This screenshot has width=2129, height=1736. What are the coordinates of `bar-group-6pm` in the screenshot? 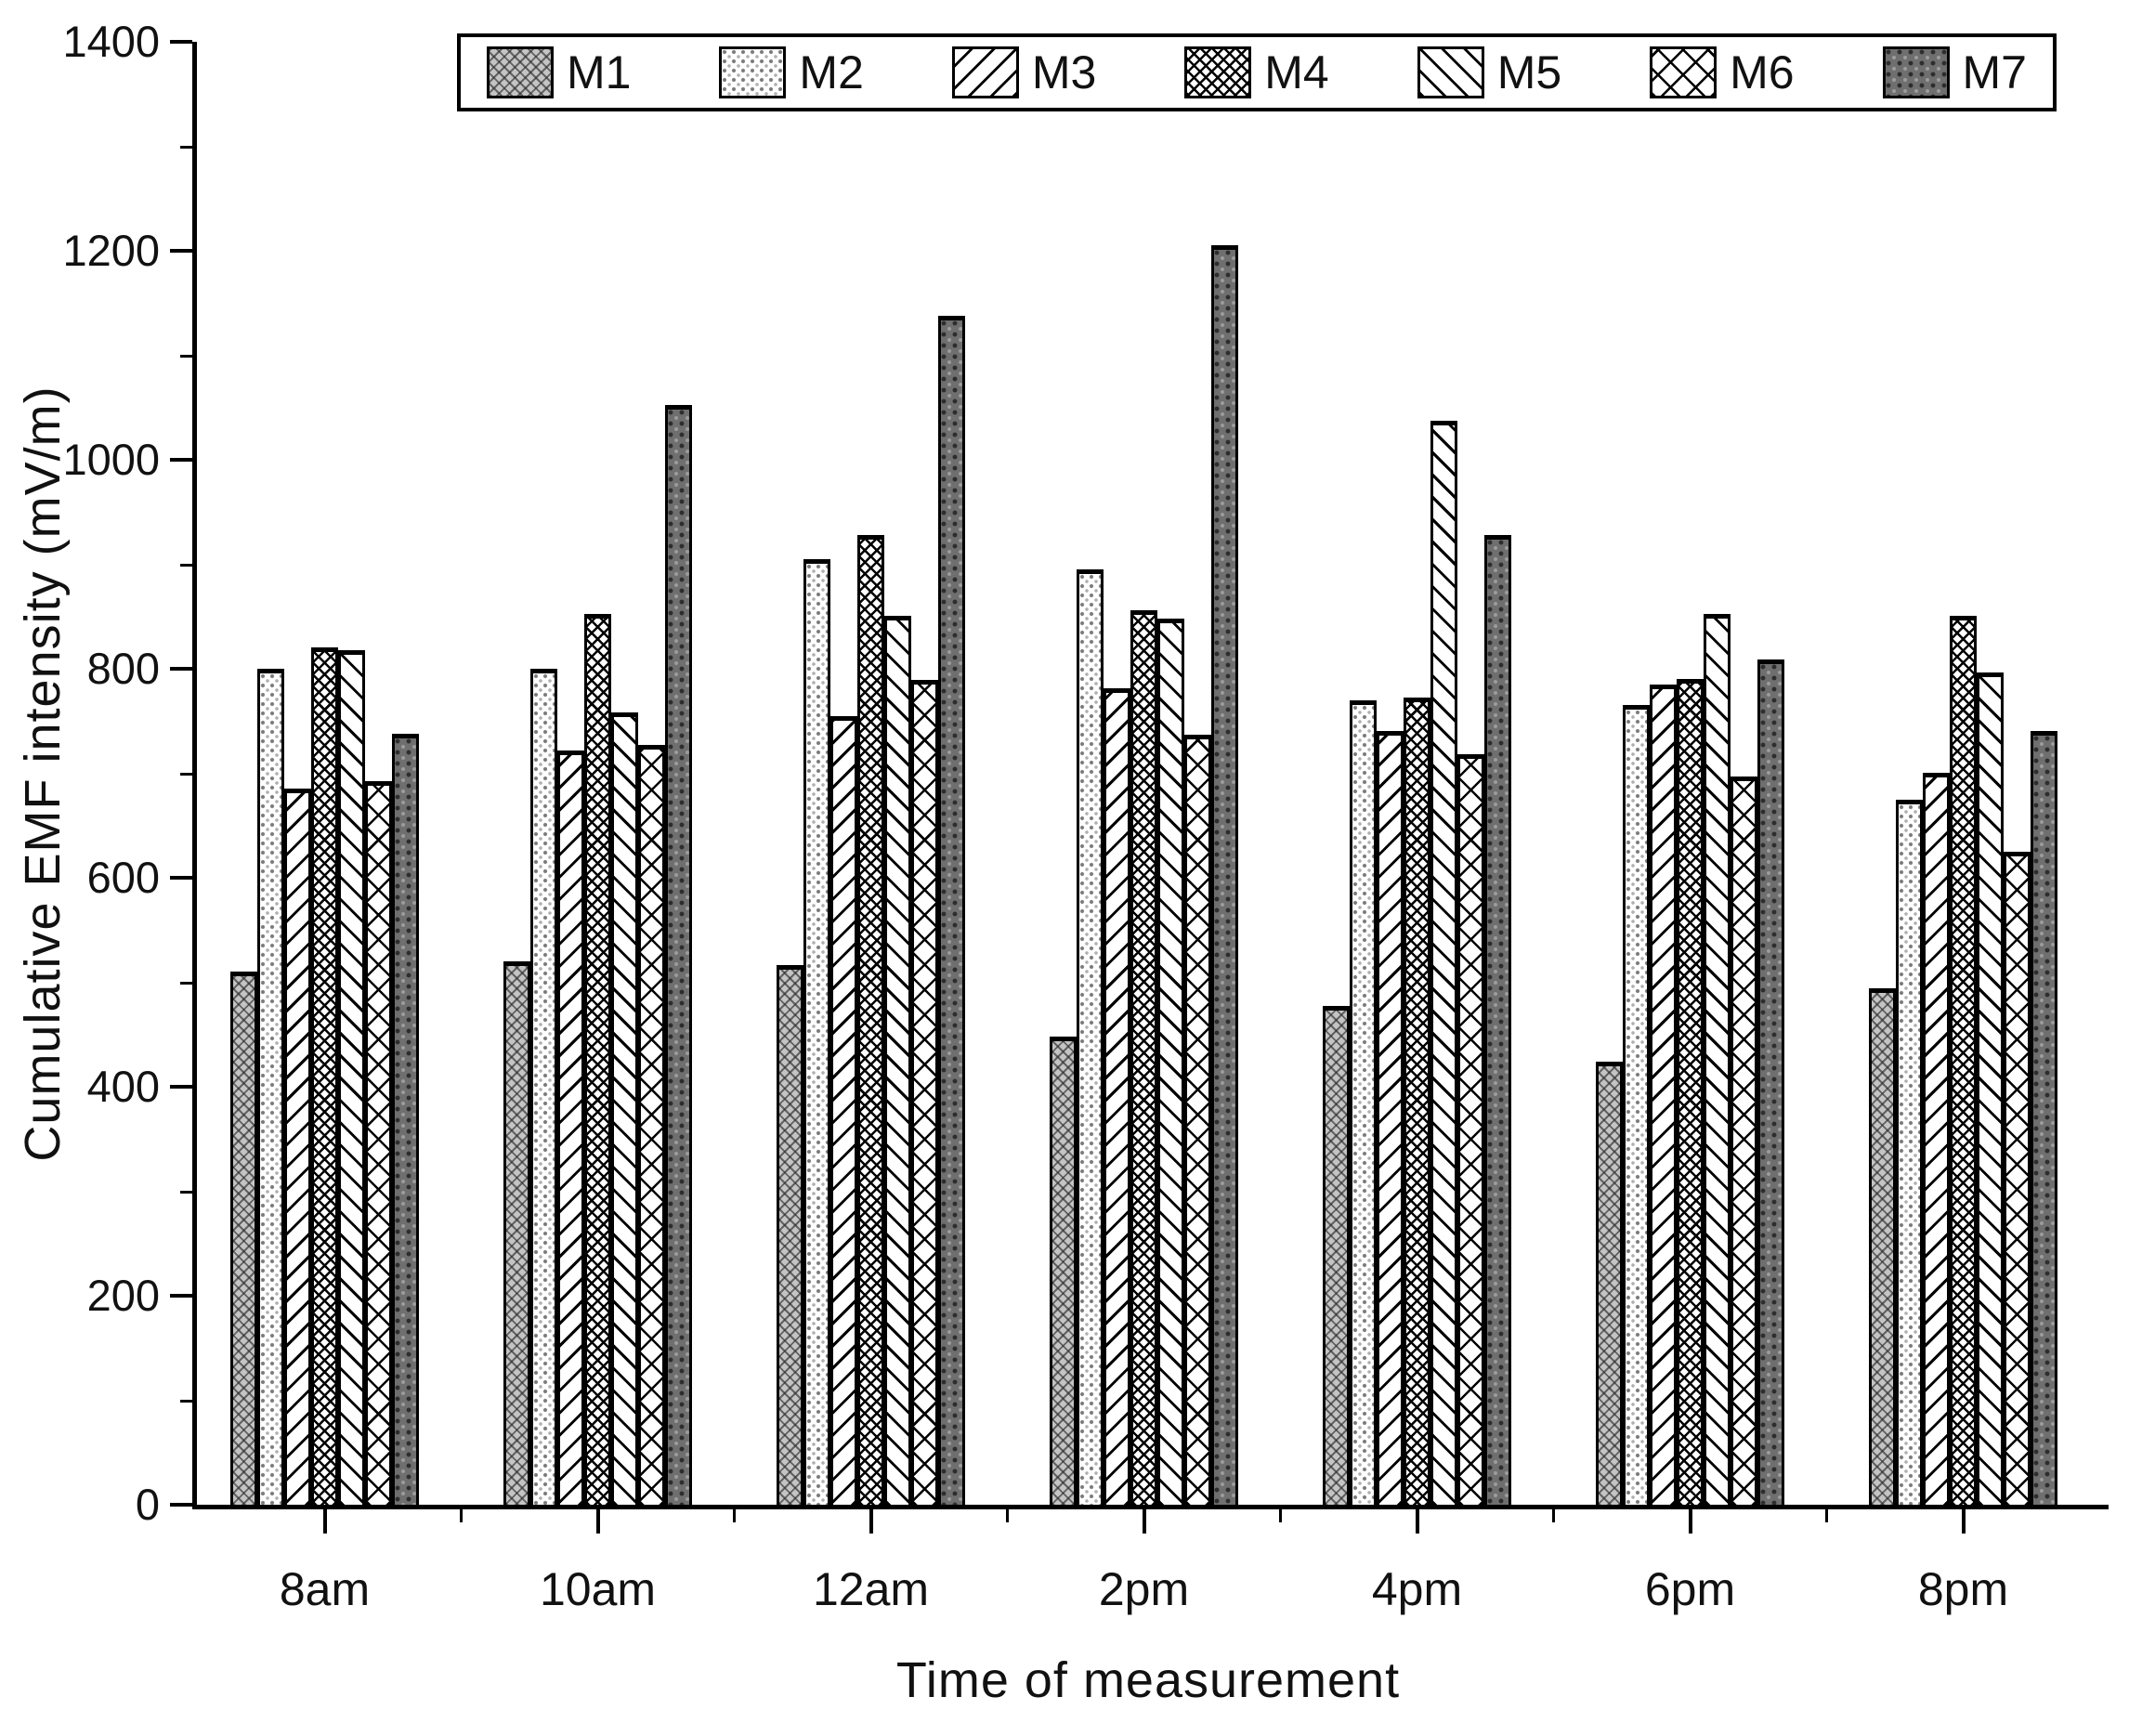 It's located at (1690, 1059).